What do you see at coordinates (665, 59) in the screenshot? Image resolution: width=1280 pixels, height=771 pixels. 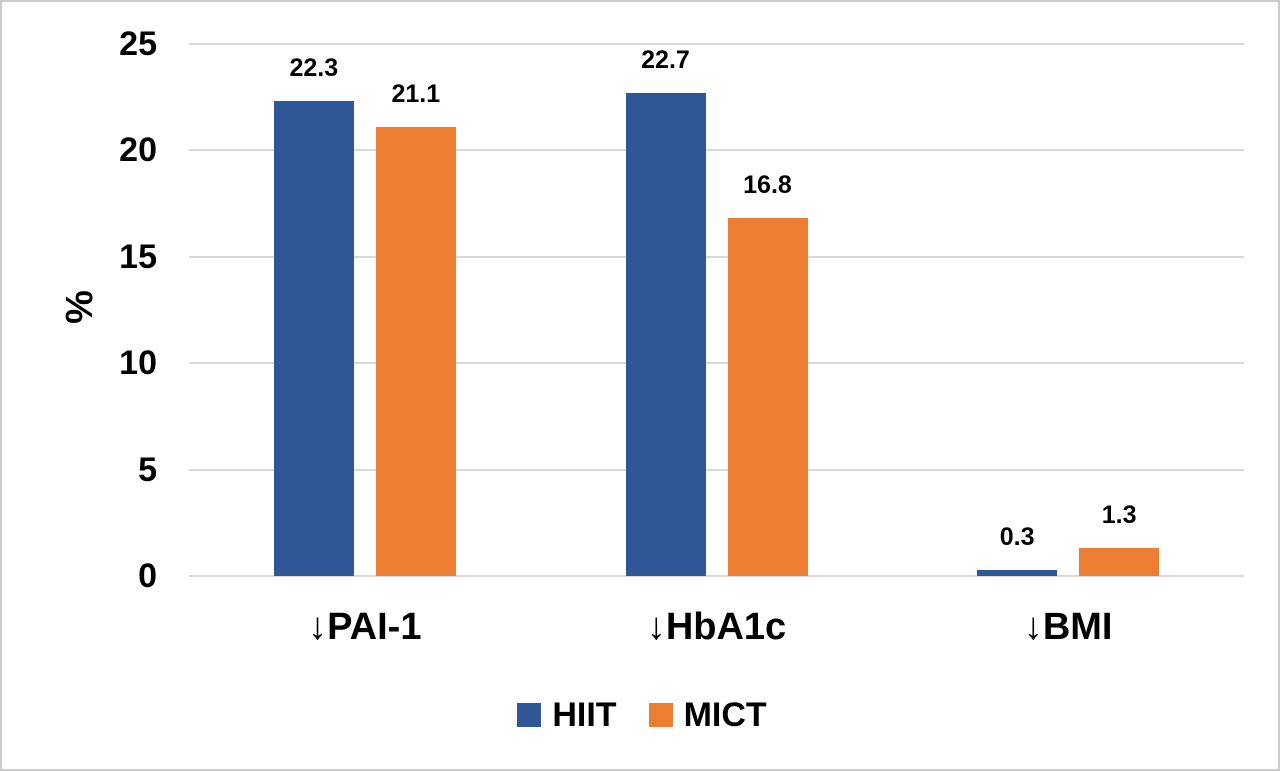 I see `bar-value-label-hiit-hba1c: 22.7` at bounding box center [665, 59].